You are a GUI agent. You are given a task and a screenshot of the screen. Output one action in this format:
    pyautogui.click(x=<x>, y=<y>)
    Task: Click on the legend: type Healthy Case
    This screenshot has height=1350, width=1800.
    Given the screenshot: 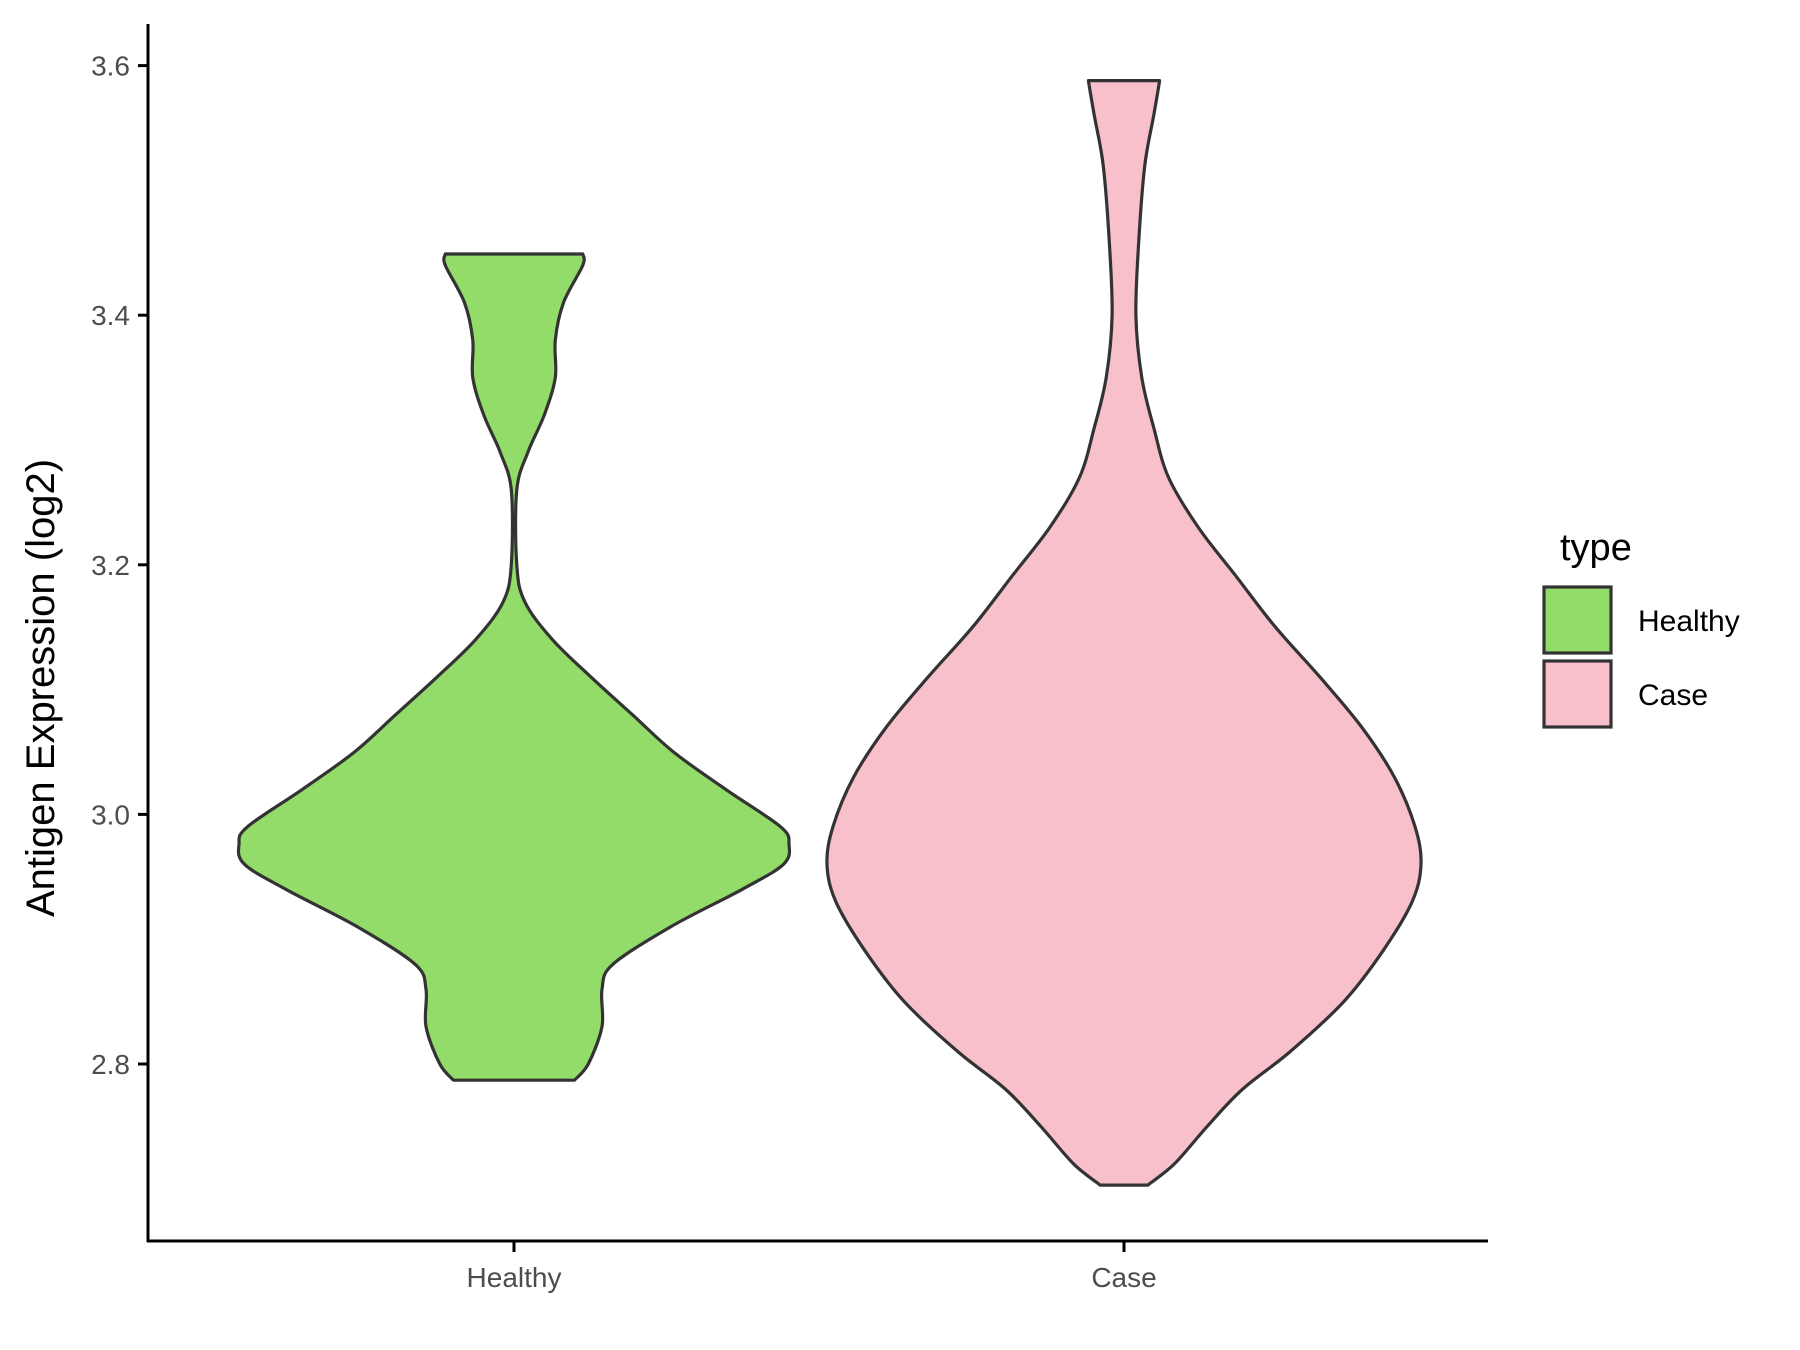 What is the action you would take?
    pyautogui.click(x=1641, y=628)
    